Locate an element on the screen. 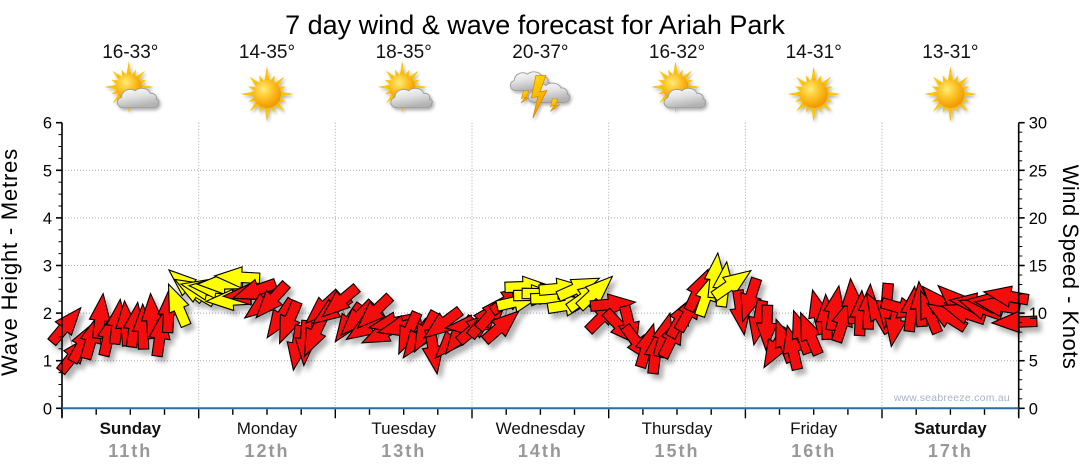  svg-text: Wave Height - Metres is located at coordinates (11, 262).